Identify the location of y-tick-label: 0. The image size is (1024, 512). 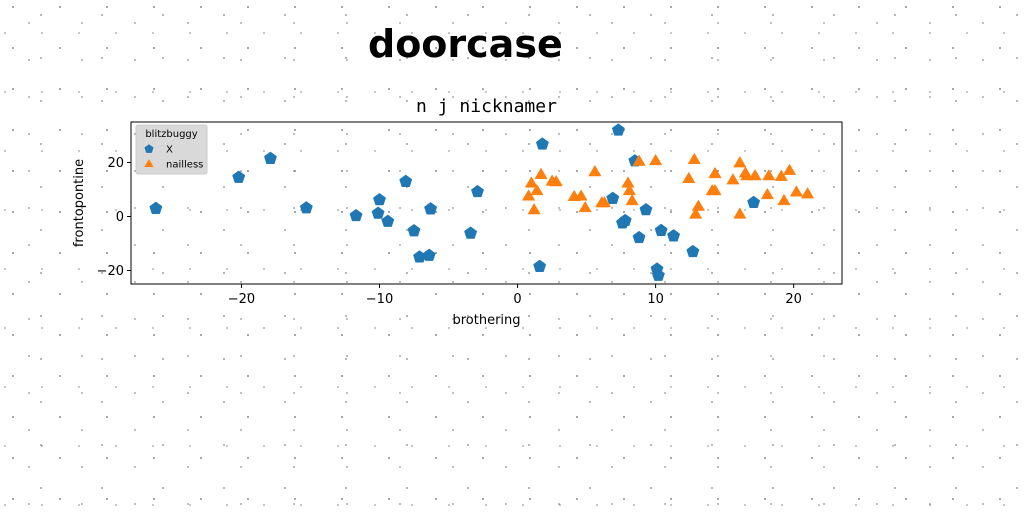
(120, 217).